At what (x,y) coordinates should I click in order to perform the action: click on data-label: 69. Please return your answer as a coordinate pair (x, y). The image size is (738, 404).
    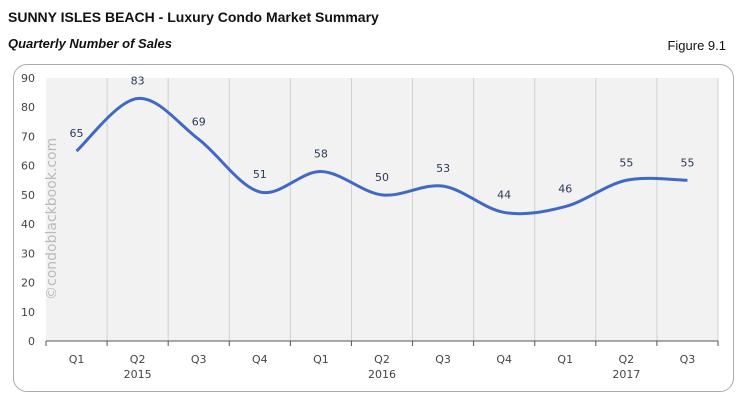
    Looking at the image, I should click on (199, 121).